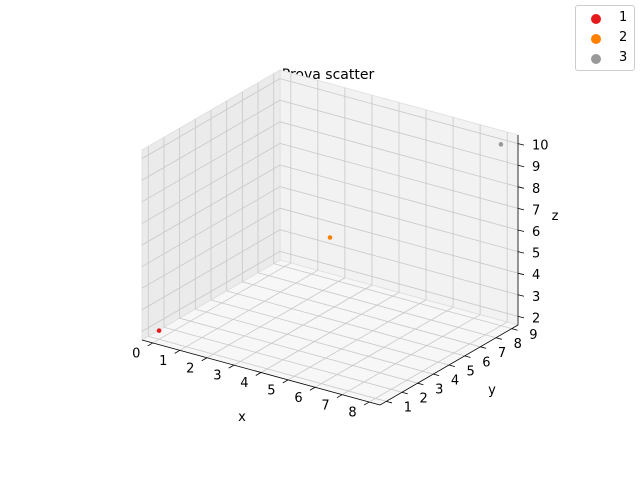 The height and width of the screenshot is (480, 640). What do you see at coordinates (408, 408) in the screenshot?
I see `y-tick-label: 1` at bounding box center [408, 408].